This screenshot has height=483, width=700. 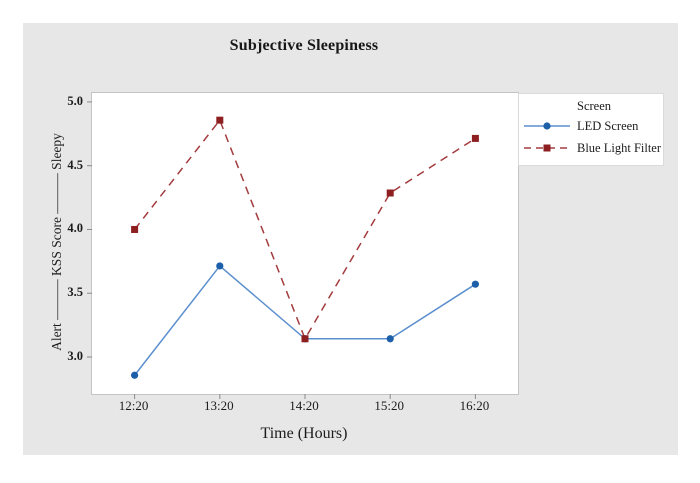 What do you see at coordinates (547, 126) in the screenshot?
I see `led-screen-line-swatch` at bounding box center [547, 126].